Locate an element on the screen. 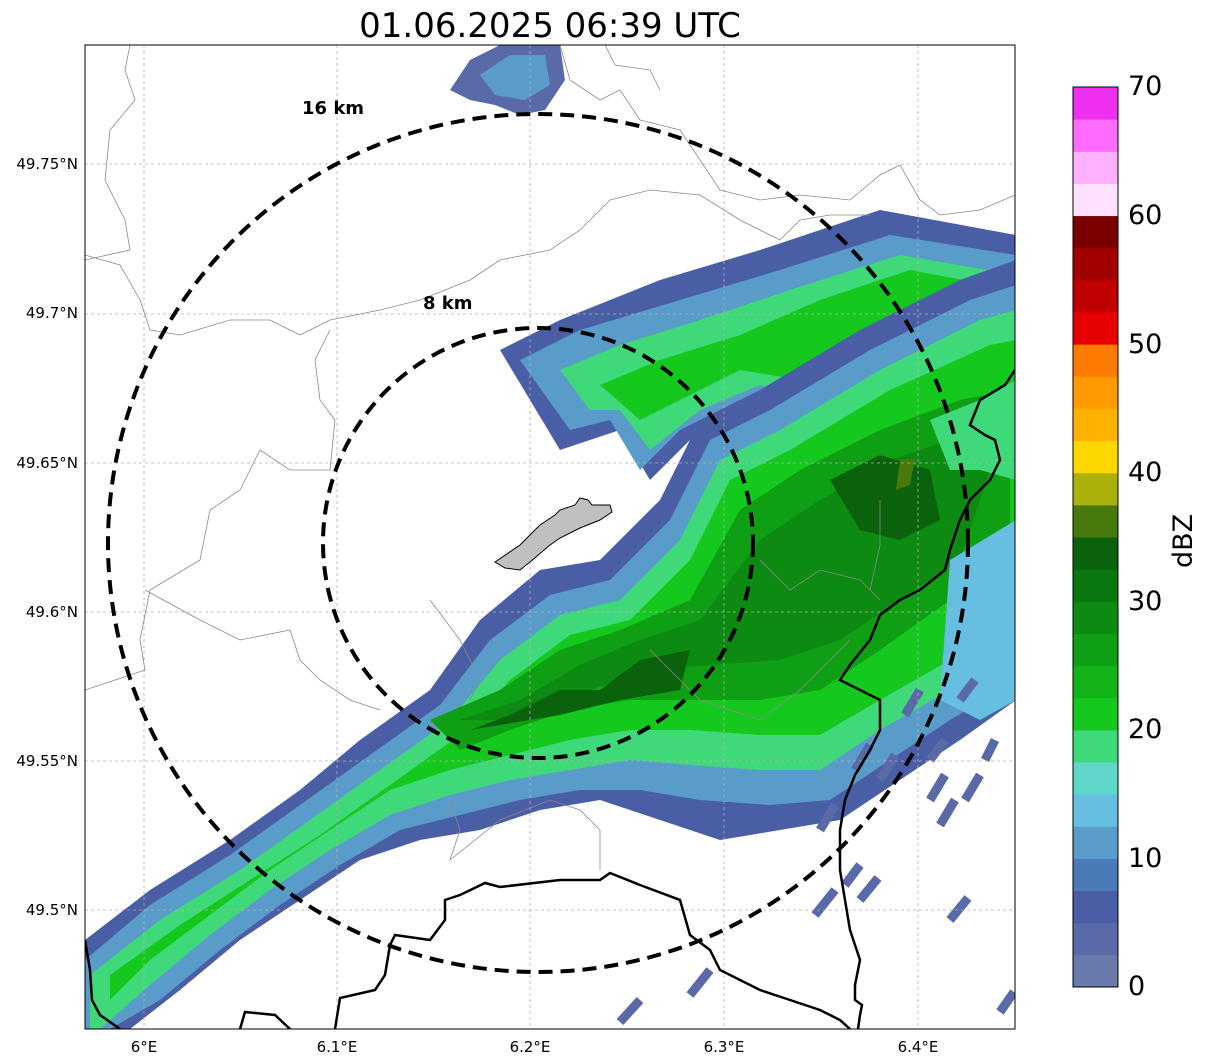 This screenshot has width=1207, height=1064. lon-tick-label: 6.1°E is located at coordinates (337, 1047).